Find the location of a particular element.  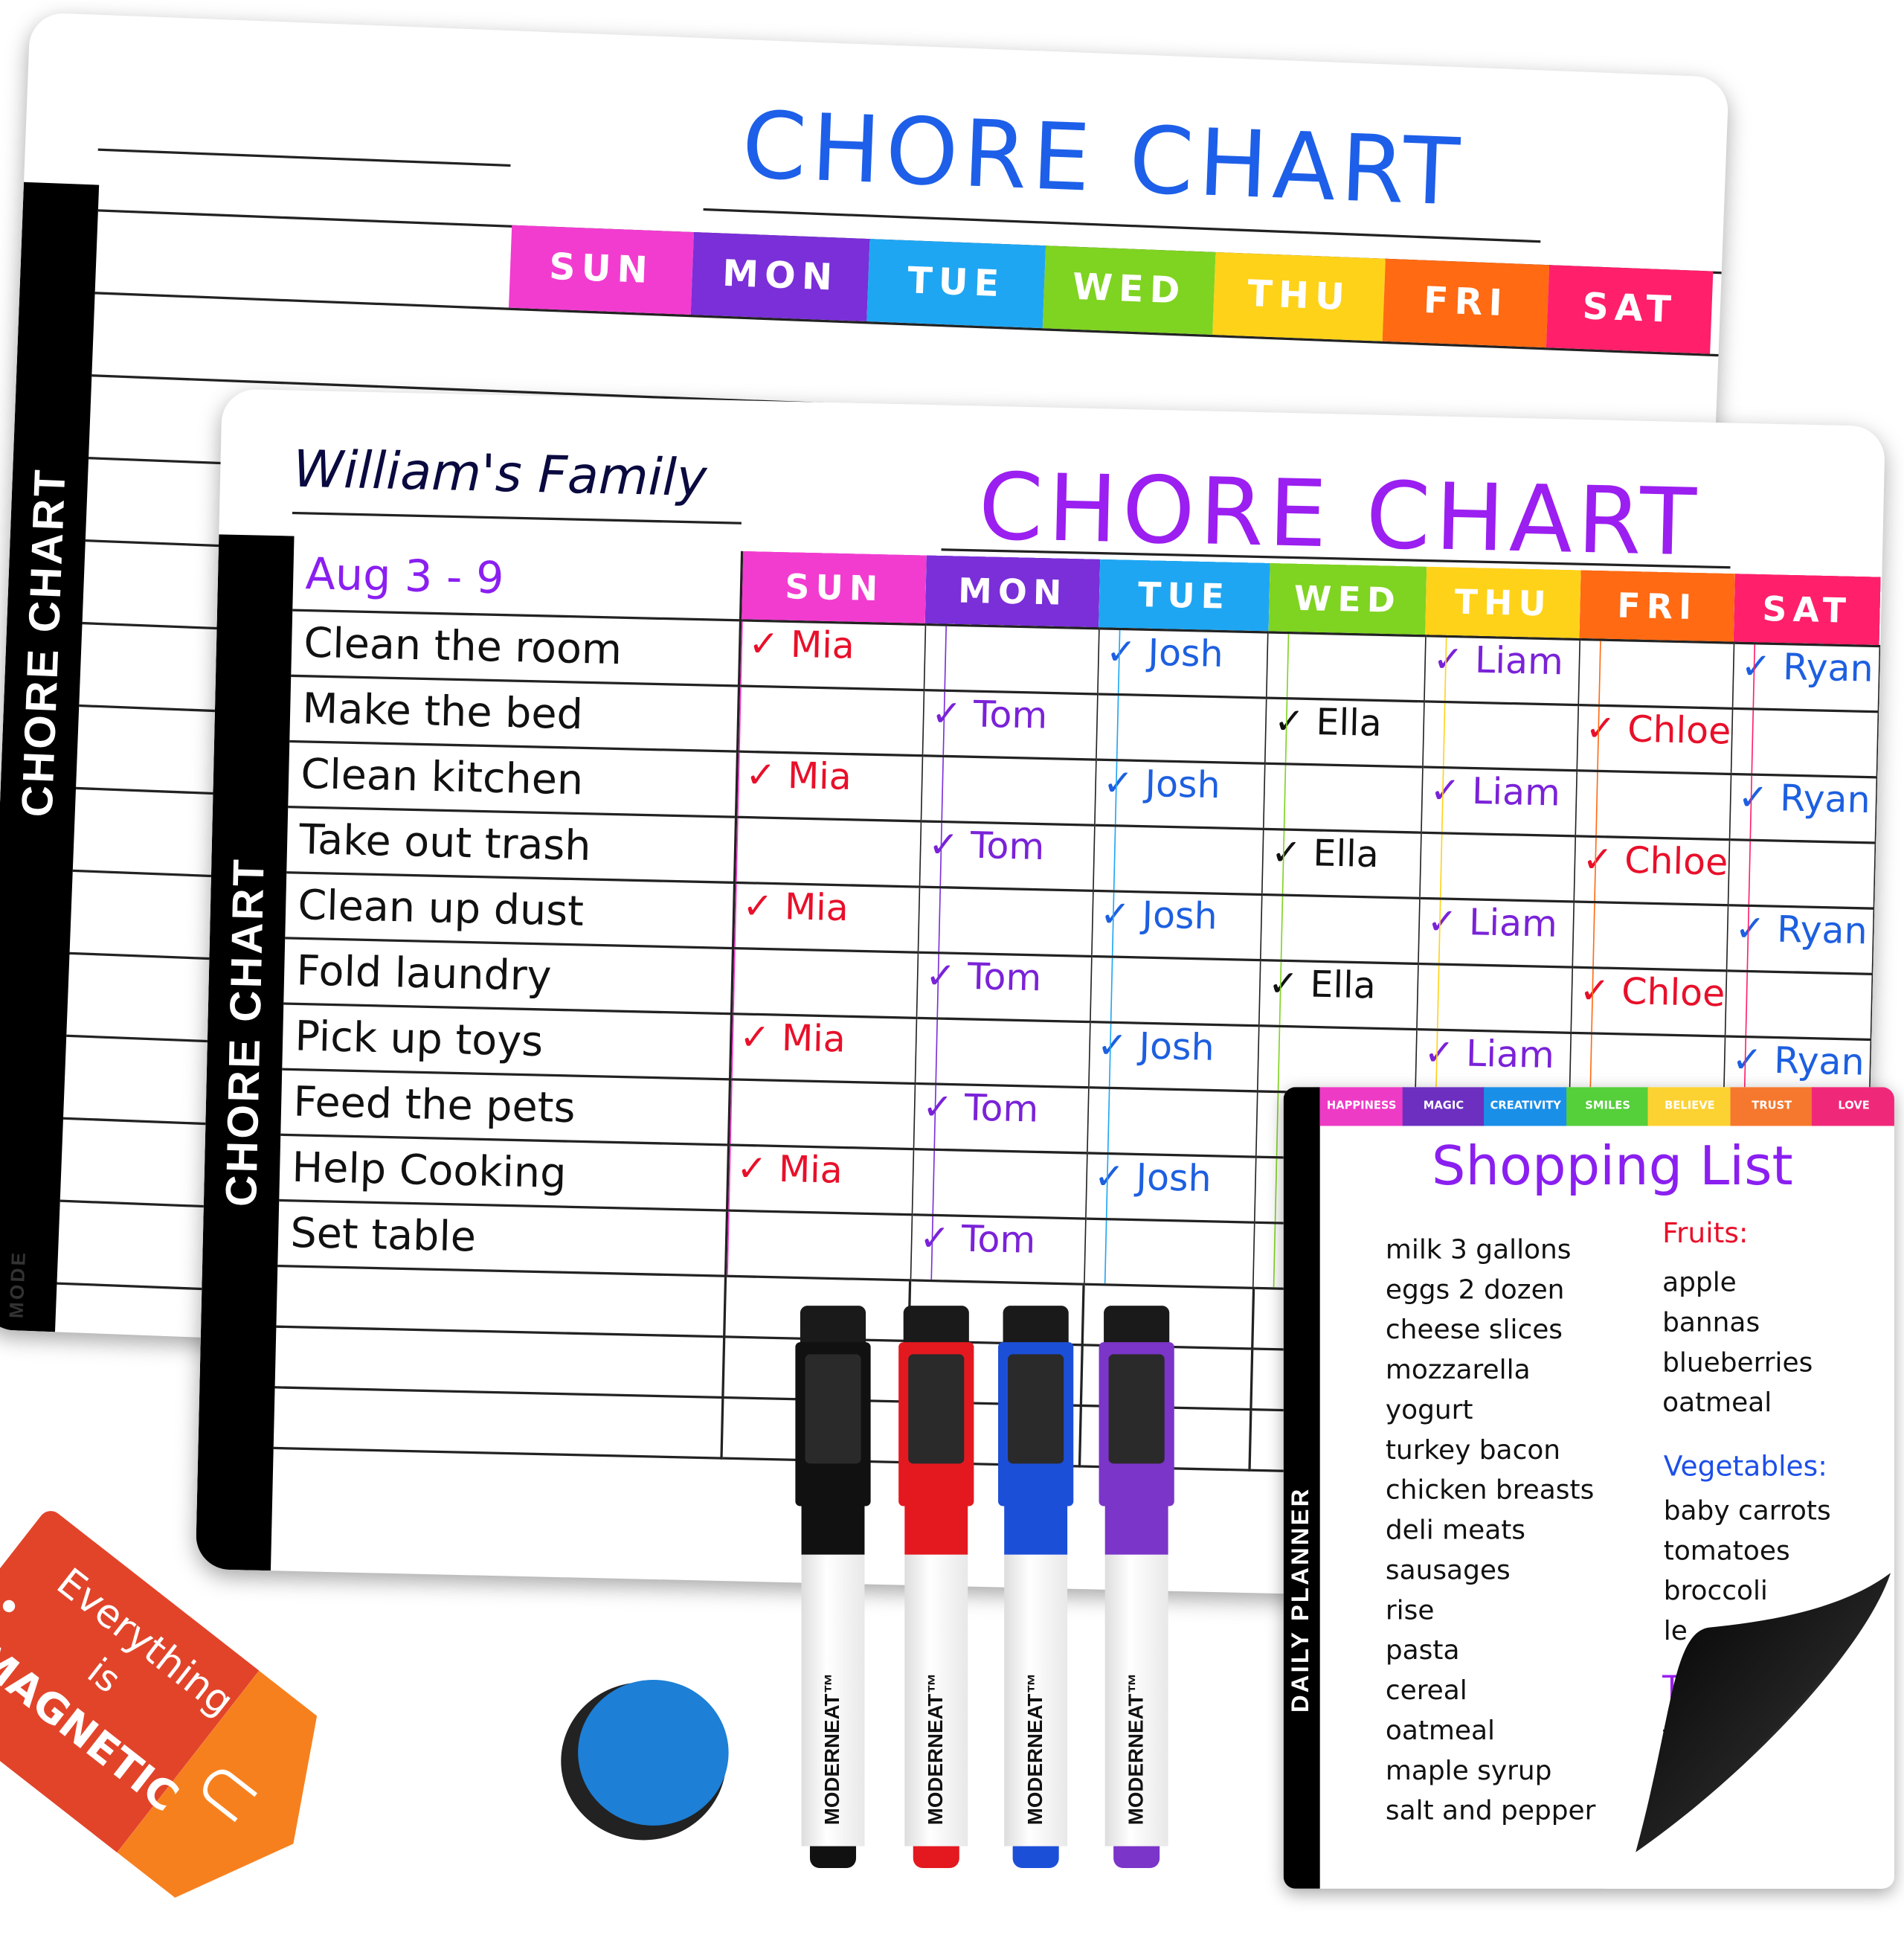

chore-task: Make the bed is located at coordinates (514, 714).